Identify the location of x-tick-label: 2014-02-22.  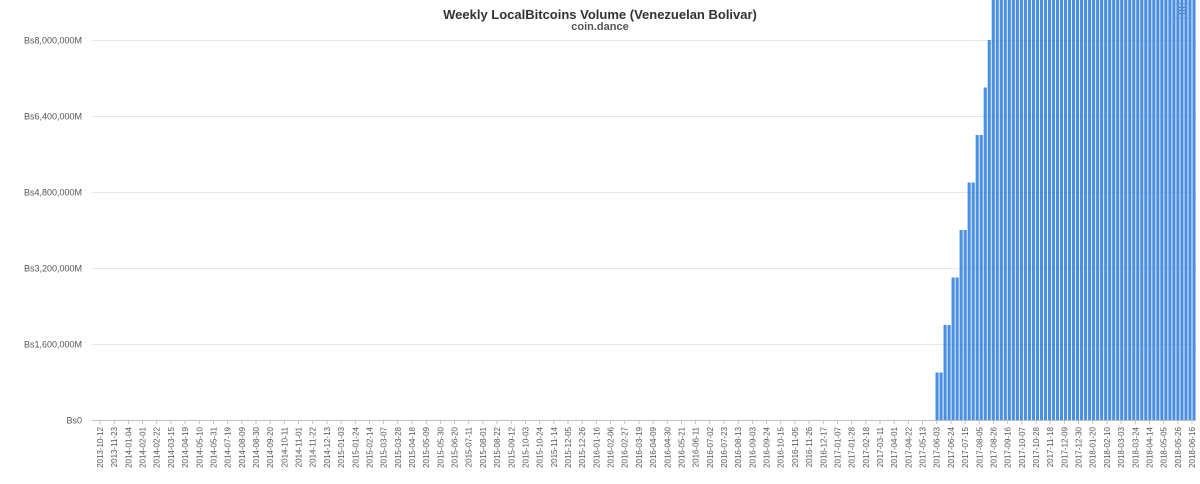
(157, 446).